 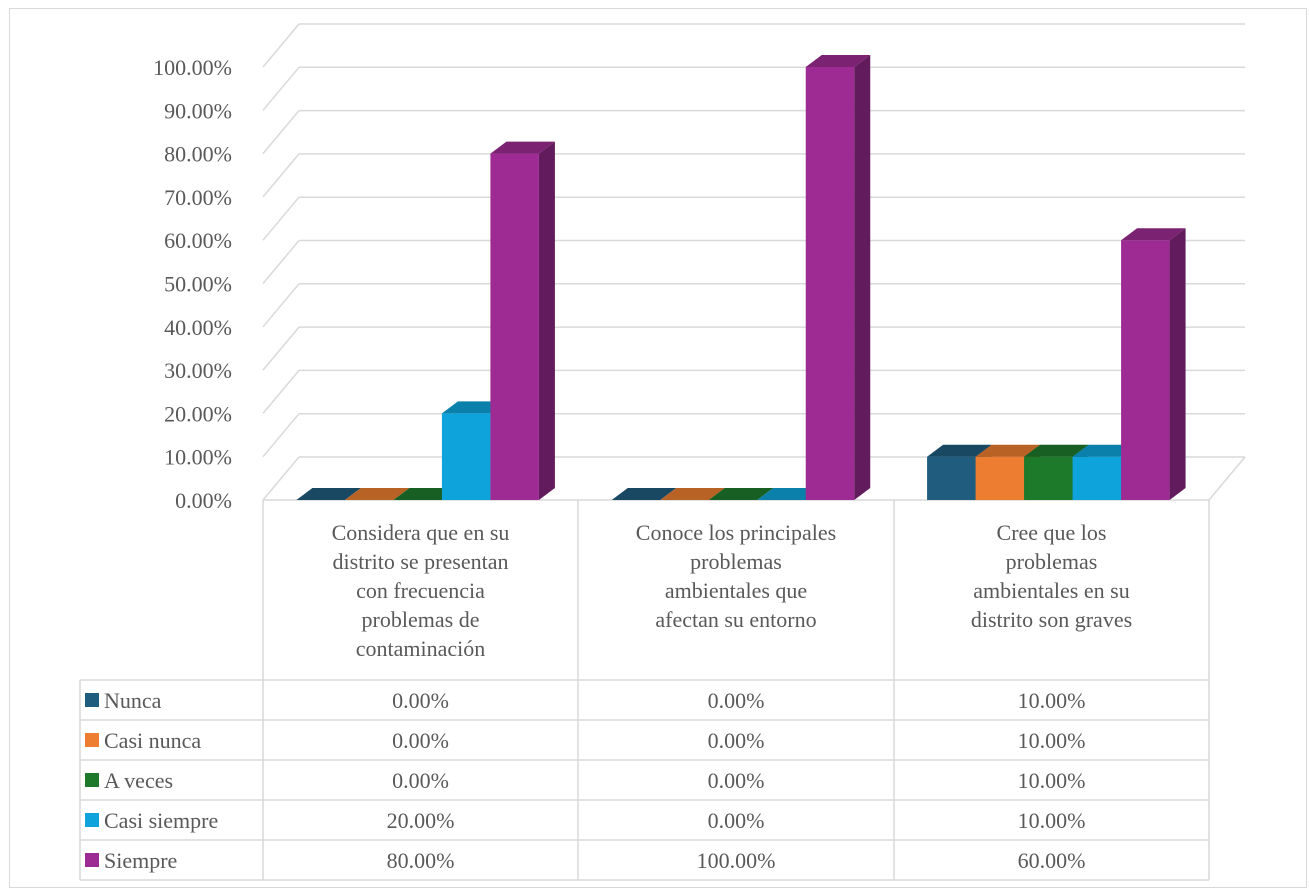 I want to click on category-label-line: Considera que en su, so click(x=421, y=532).